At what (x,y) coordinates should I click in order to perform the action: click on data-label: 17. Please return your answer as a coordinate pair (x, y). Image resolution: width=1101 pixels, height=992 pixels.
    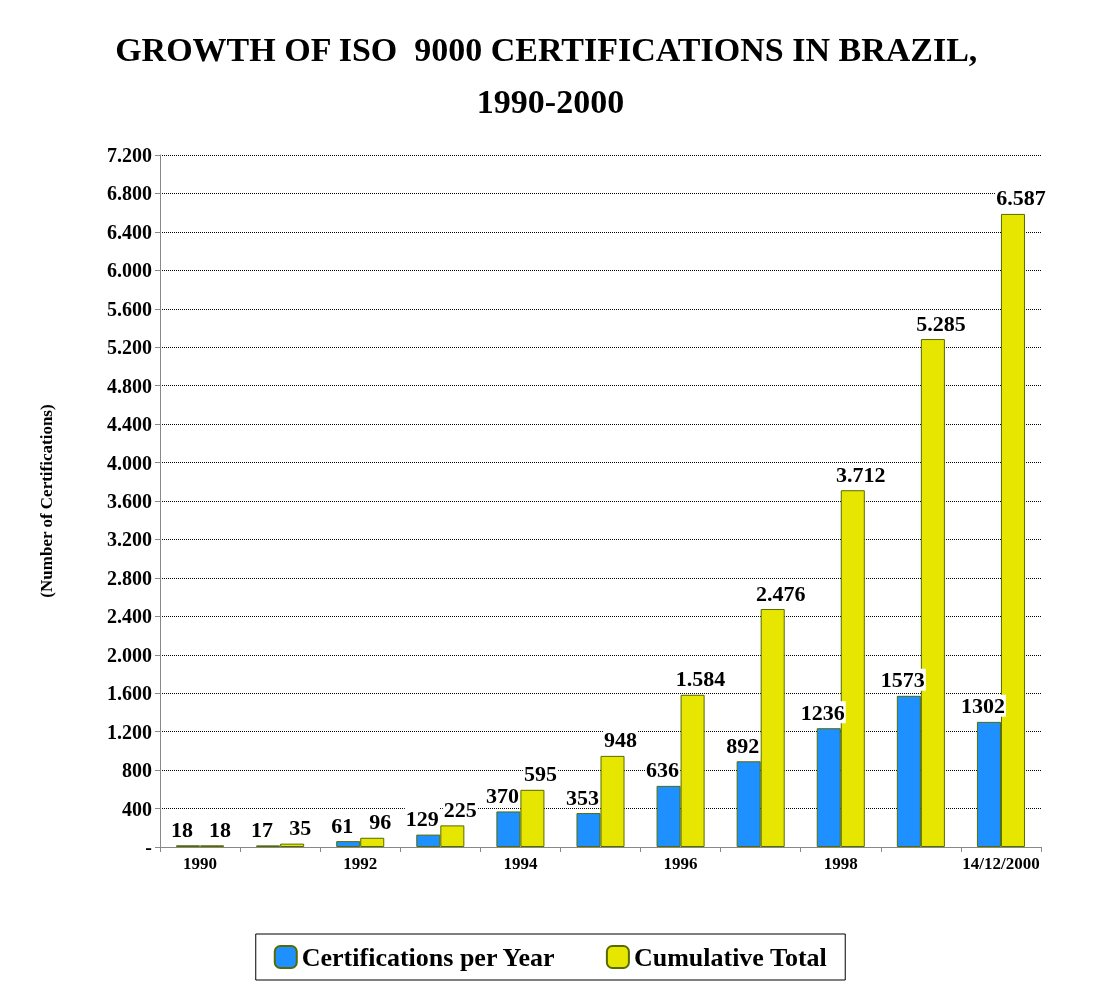
    Looking at the image, I should click on (262, 829).